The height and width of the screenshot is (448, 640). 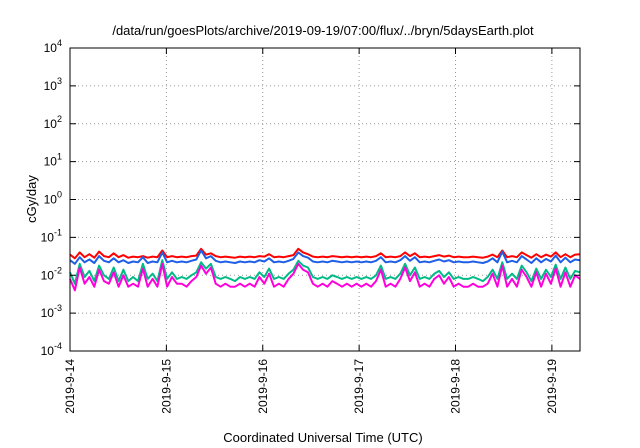 I want to click on series-lines, so click(x=325, y=269).